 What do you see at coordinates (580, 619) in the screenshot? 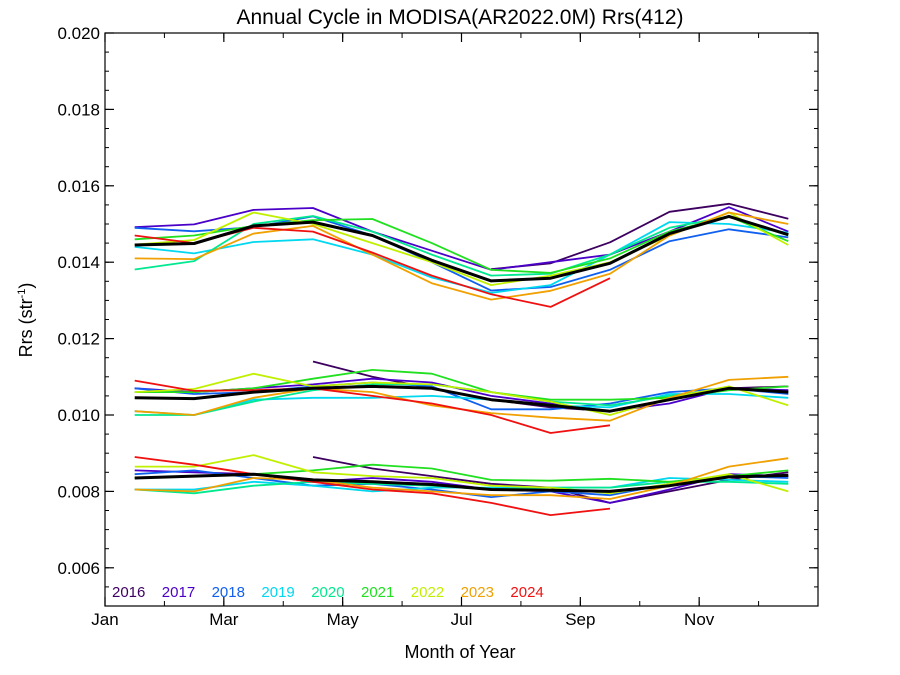
I see `x-tick-label: Sep` at bounding box center [580, 619].